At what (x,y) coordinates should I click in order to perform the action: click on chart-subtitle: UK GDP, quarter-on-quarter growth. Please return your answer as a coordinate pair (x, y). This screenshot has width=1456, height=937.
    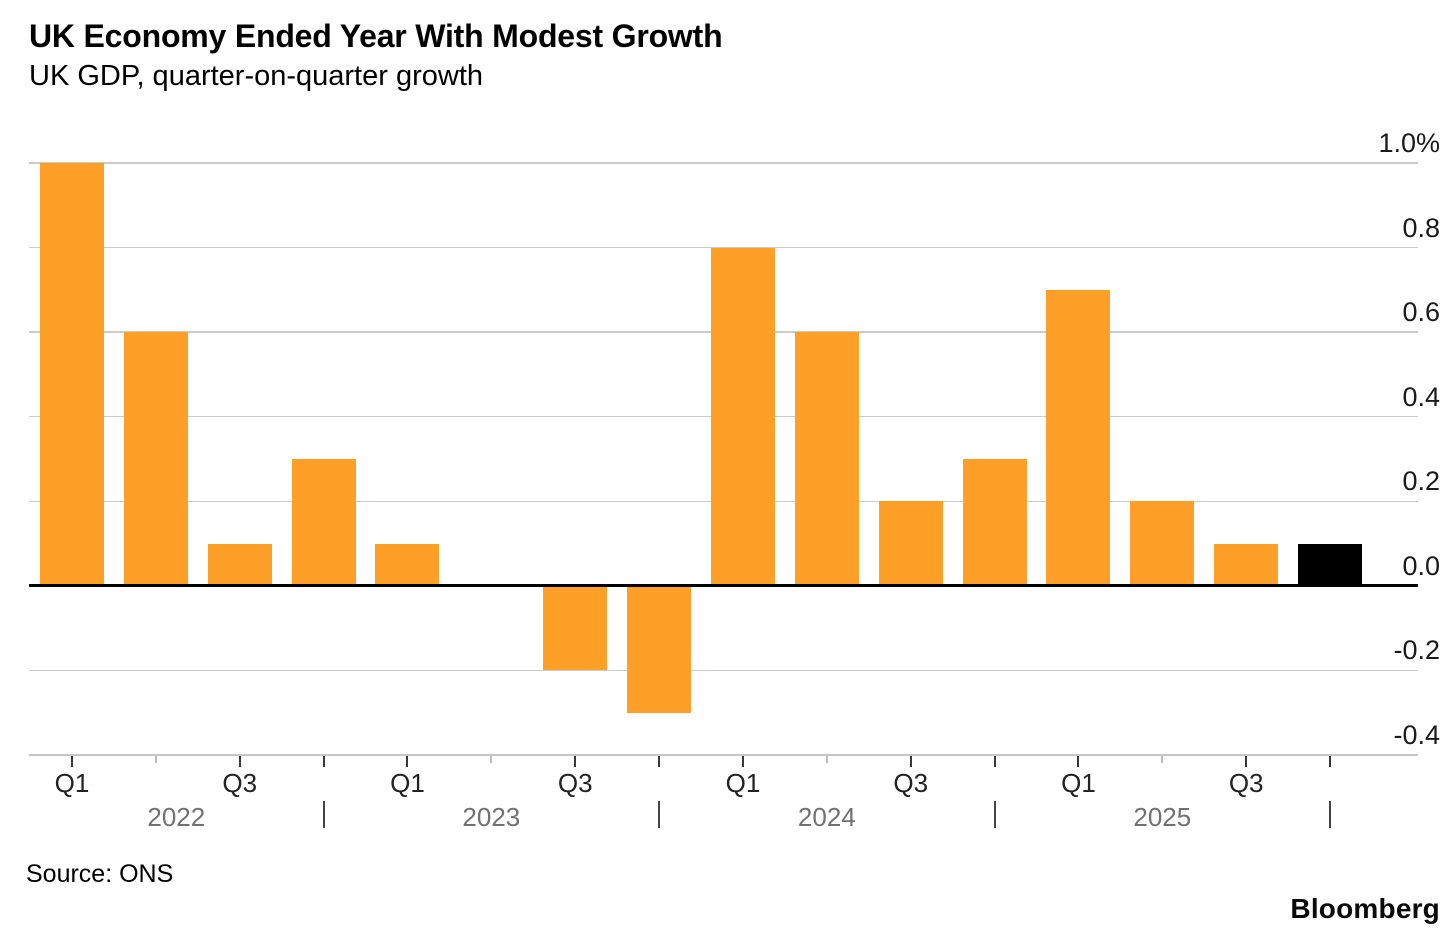
    Looking at the image, I should click on (256, 76).